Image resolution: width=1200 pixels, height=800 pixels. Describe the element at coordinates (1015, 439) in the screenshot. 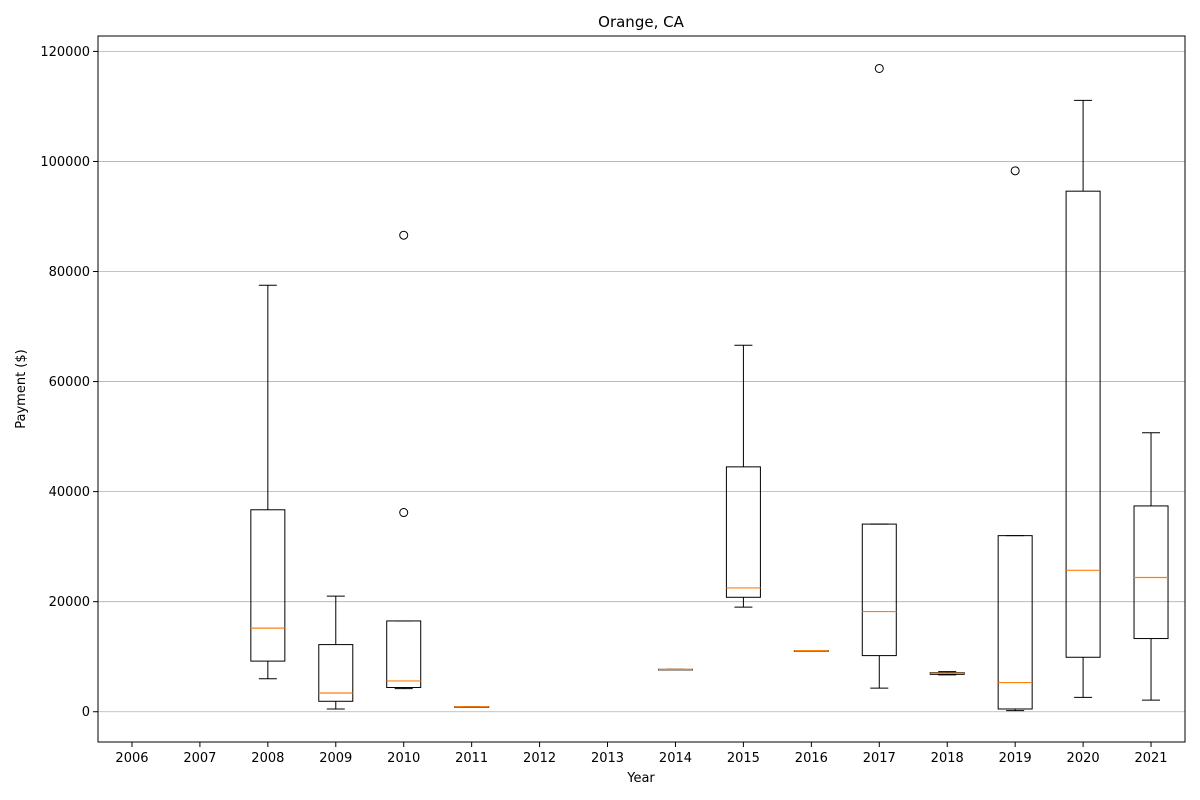

I see `box-2019` at that location.